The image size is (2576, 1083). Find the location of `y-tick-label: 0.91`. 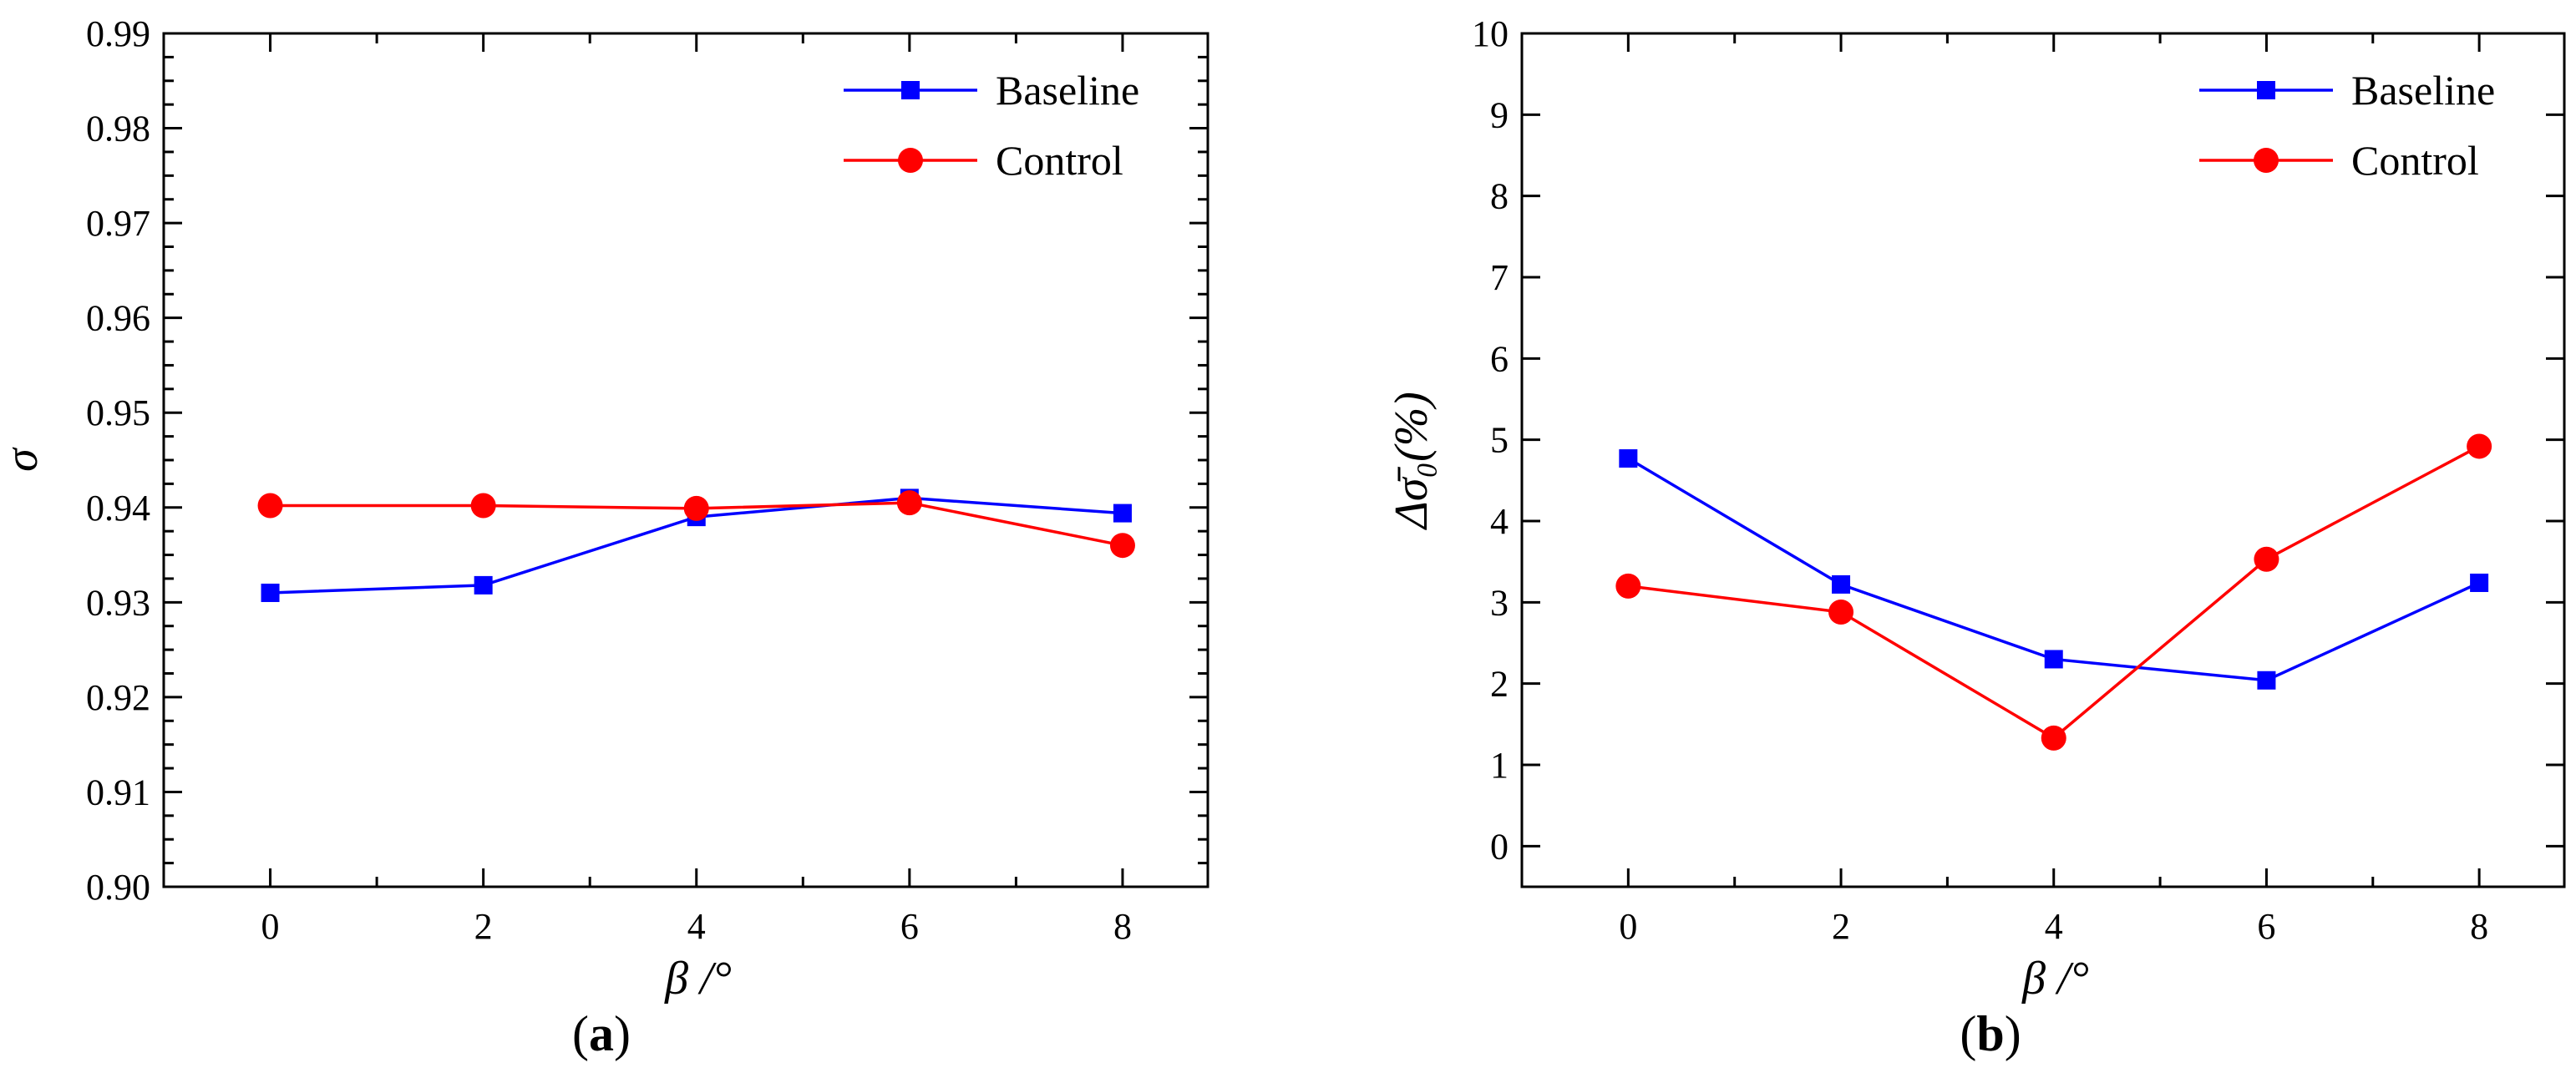

y-tick-label: 0.91 is located at coordinates (118, 792).